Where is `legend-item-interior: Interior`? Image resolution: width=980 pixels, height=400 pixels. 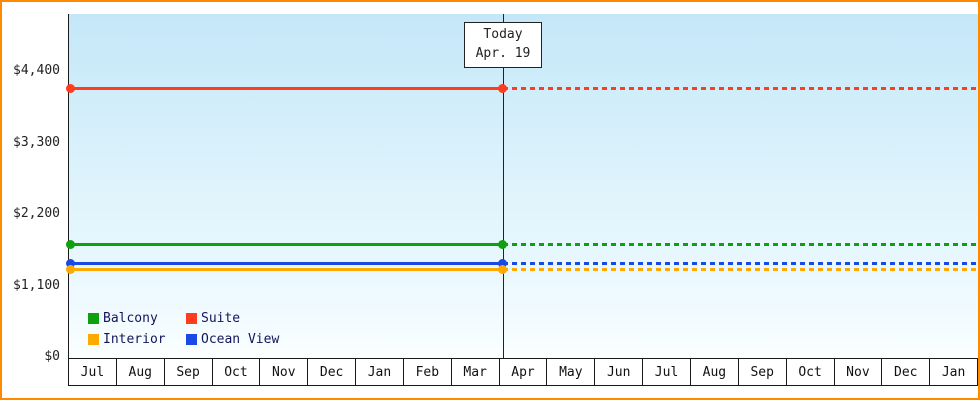 legend-item-interior: Interior is located at coordinates (137, 339).